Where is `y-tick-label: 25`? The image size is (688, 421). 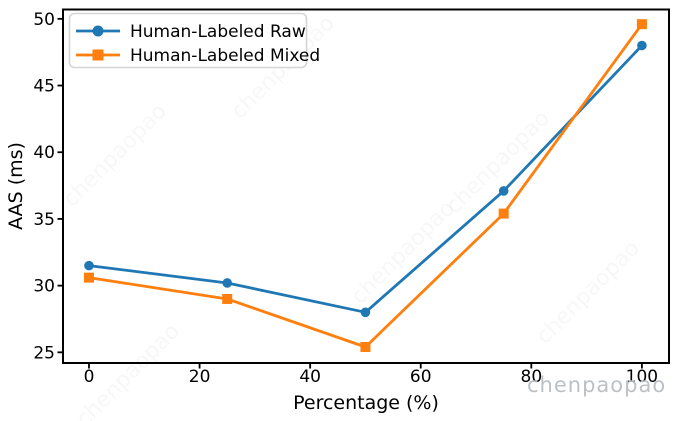 y-tick-label: 25 is located at coordinates (44, 353).